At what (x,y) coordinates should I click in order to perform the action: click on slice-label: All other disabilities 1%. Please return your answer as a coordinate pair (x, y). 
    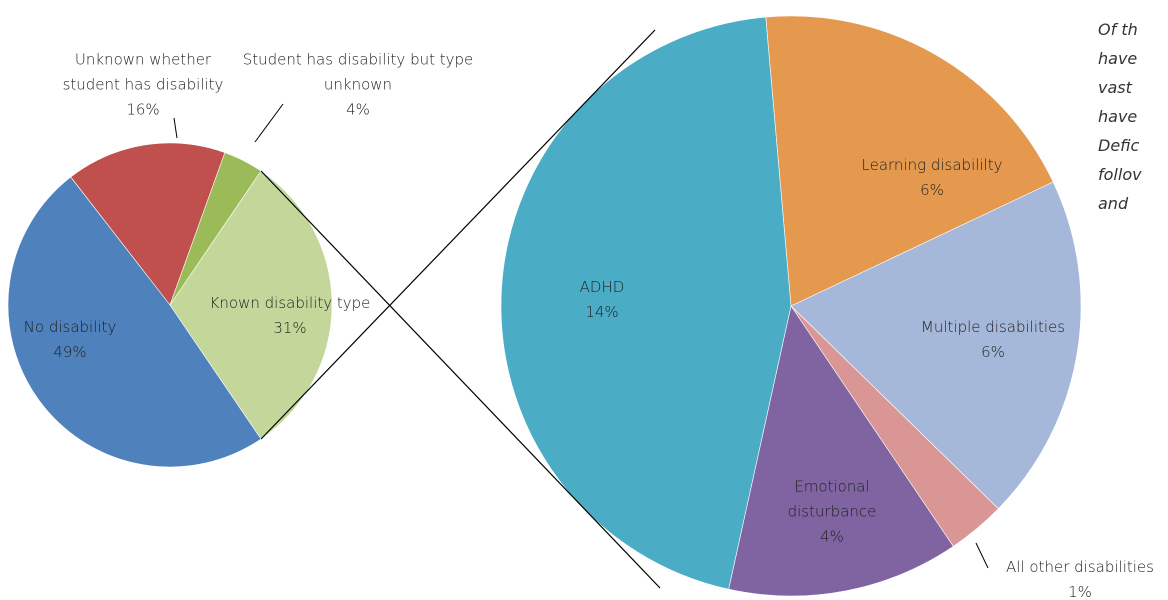
    Looking at the image, I should click on (1080, 577).